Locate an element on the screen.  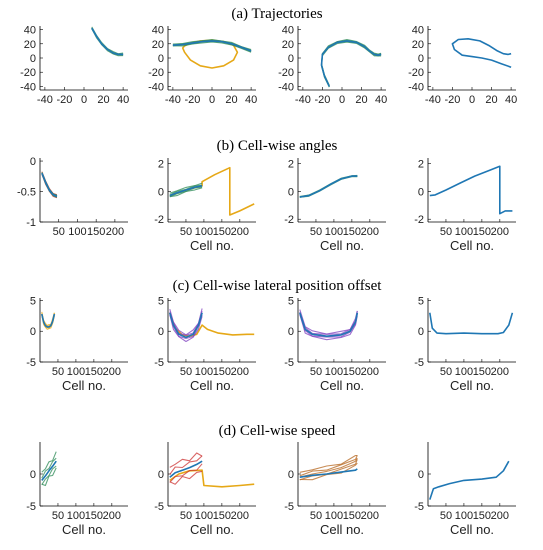
y-tick-label: -1 is located at coordinates (31, 223).